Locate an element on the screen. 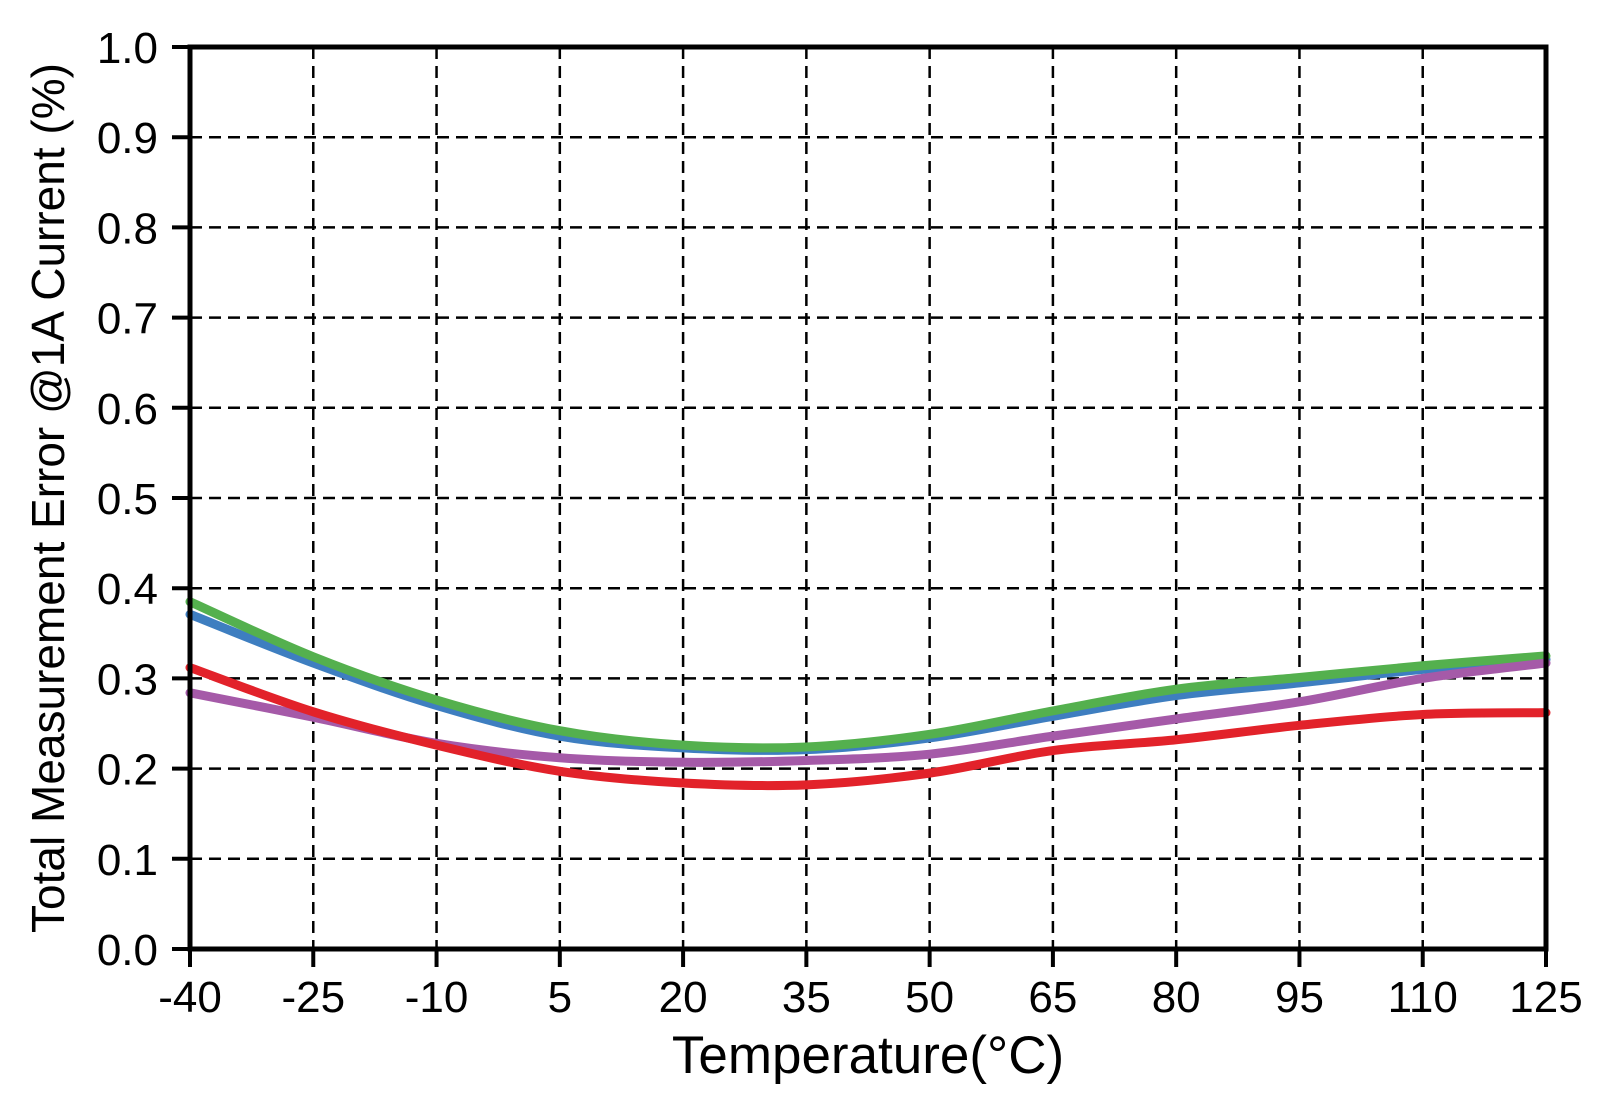 The height and width of the screenshot is (1115, 1614). y-tick-label: 0.3 is located at coordinates (127, 679).